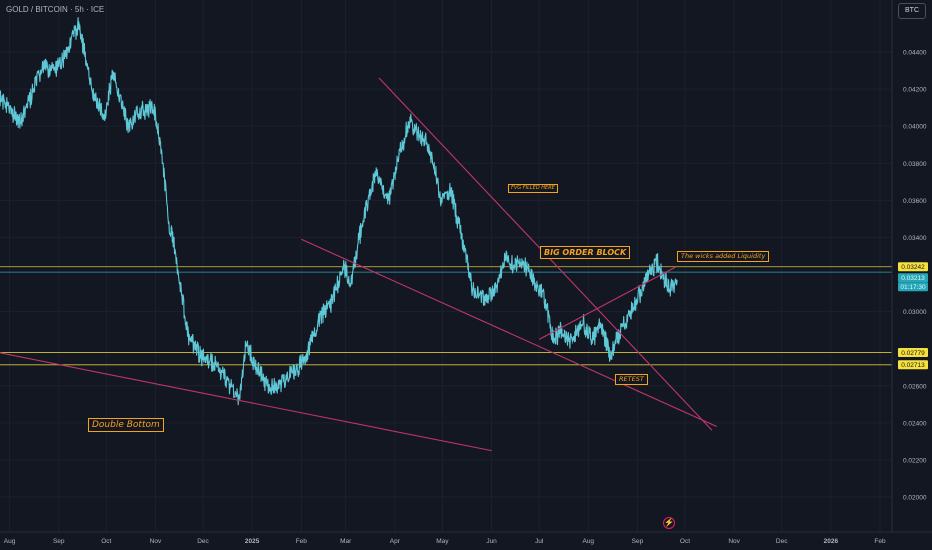 The image size is (932, 550). I want to click on x-tick-label: 2025, so click(252, 541).